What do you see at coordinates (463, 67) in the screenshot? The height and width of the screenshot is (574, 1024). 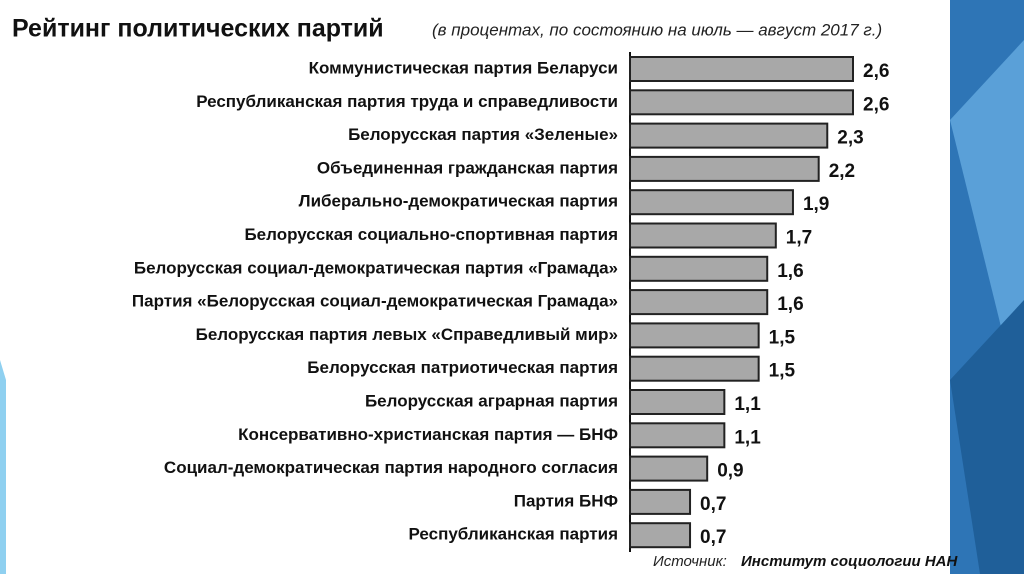 I see `category-label: Коммунистическая партия Беларуси` at bounding box center [463, 67].